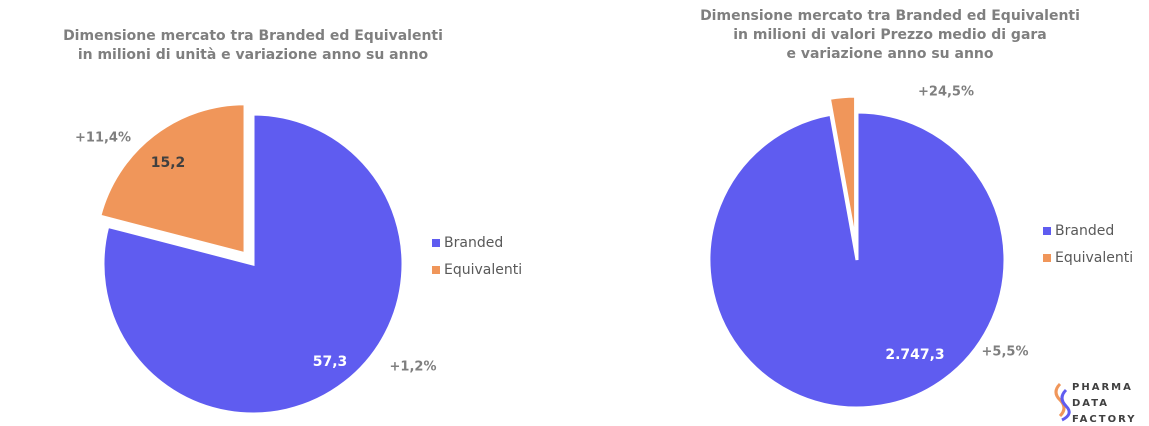  Describe the element at coordinates (413, 367) in the screenshot. I see `change-label: +1,2%` at that location.